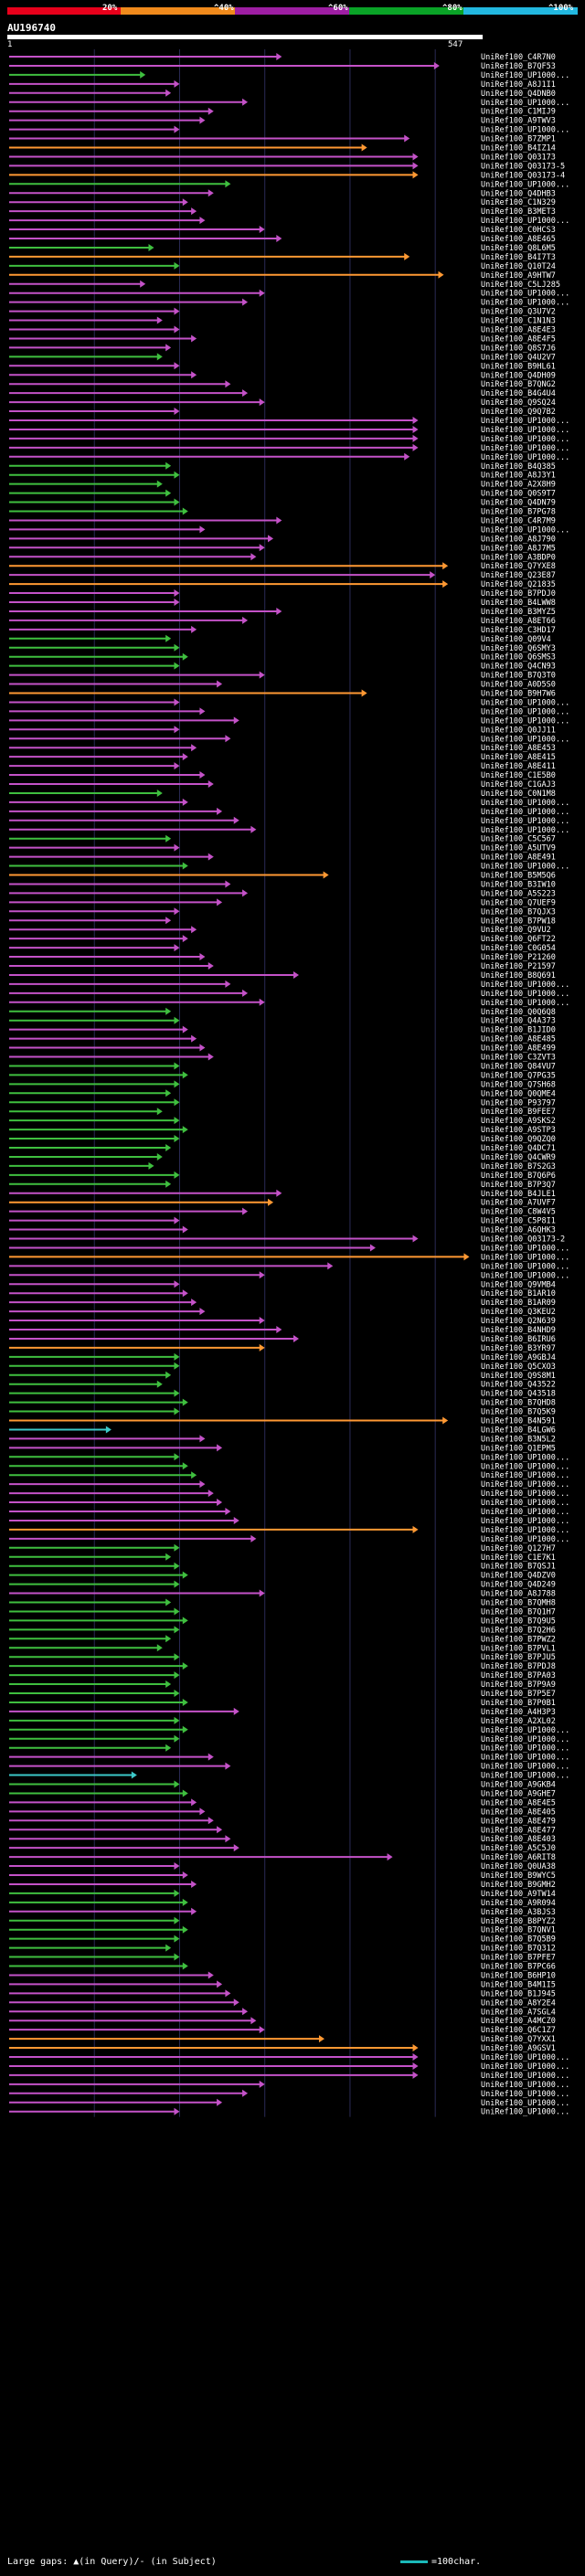 This screenshot has width=585, height=2576. What do you see at coordinates (518, 948) in the screenshot?
I see `hit-label: UniRef100_C0G054` at bounding box center [518, 948].